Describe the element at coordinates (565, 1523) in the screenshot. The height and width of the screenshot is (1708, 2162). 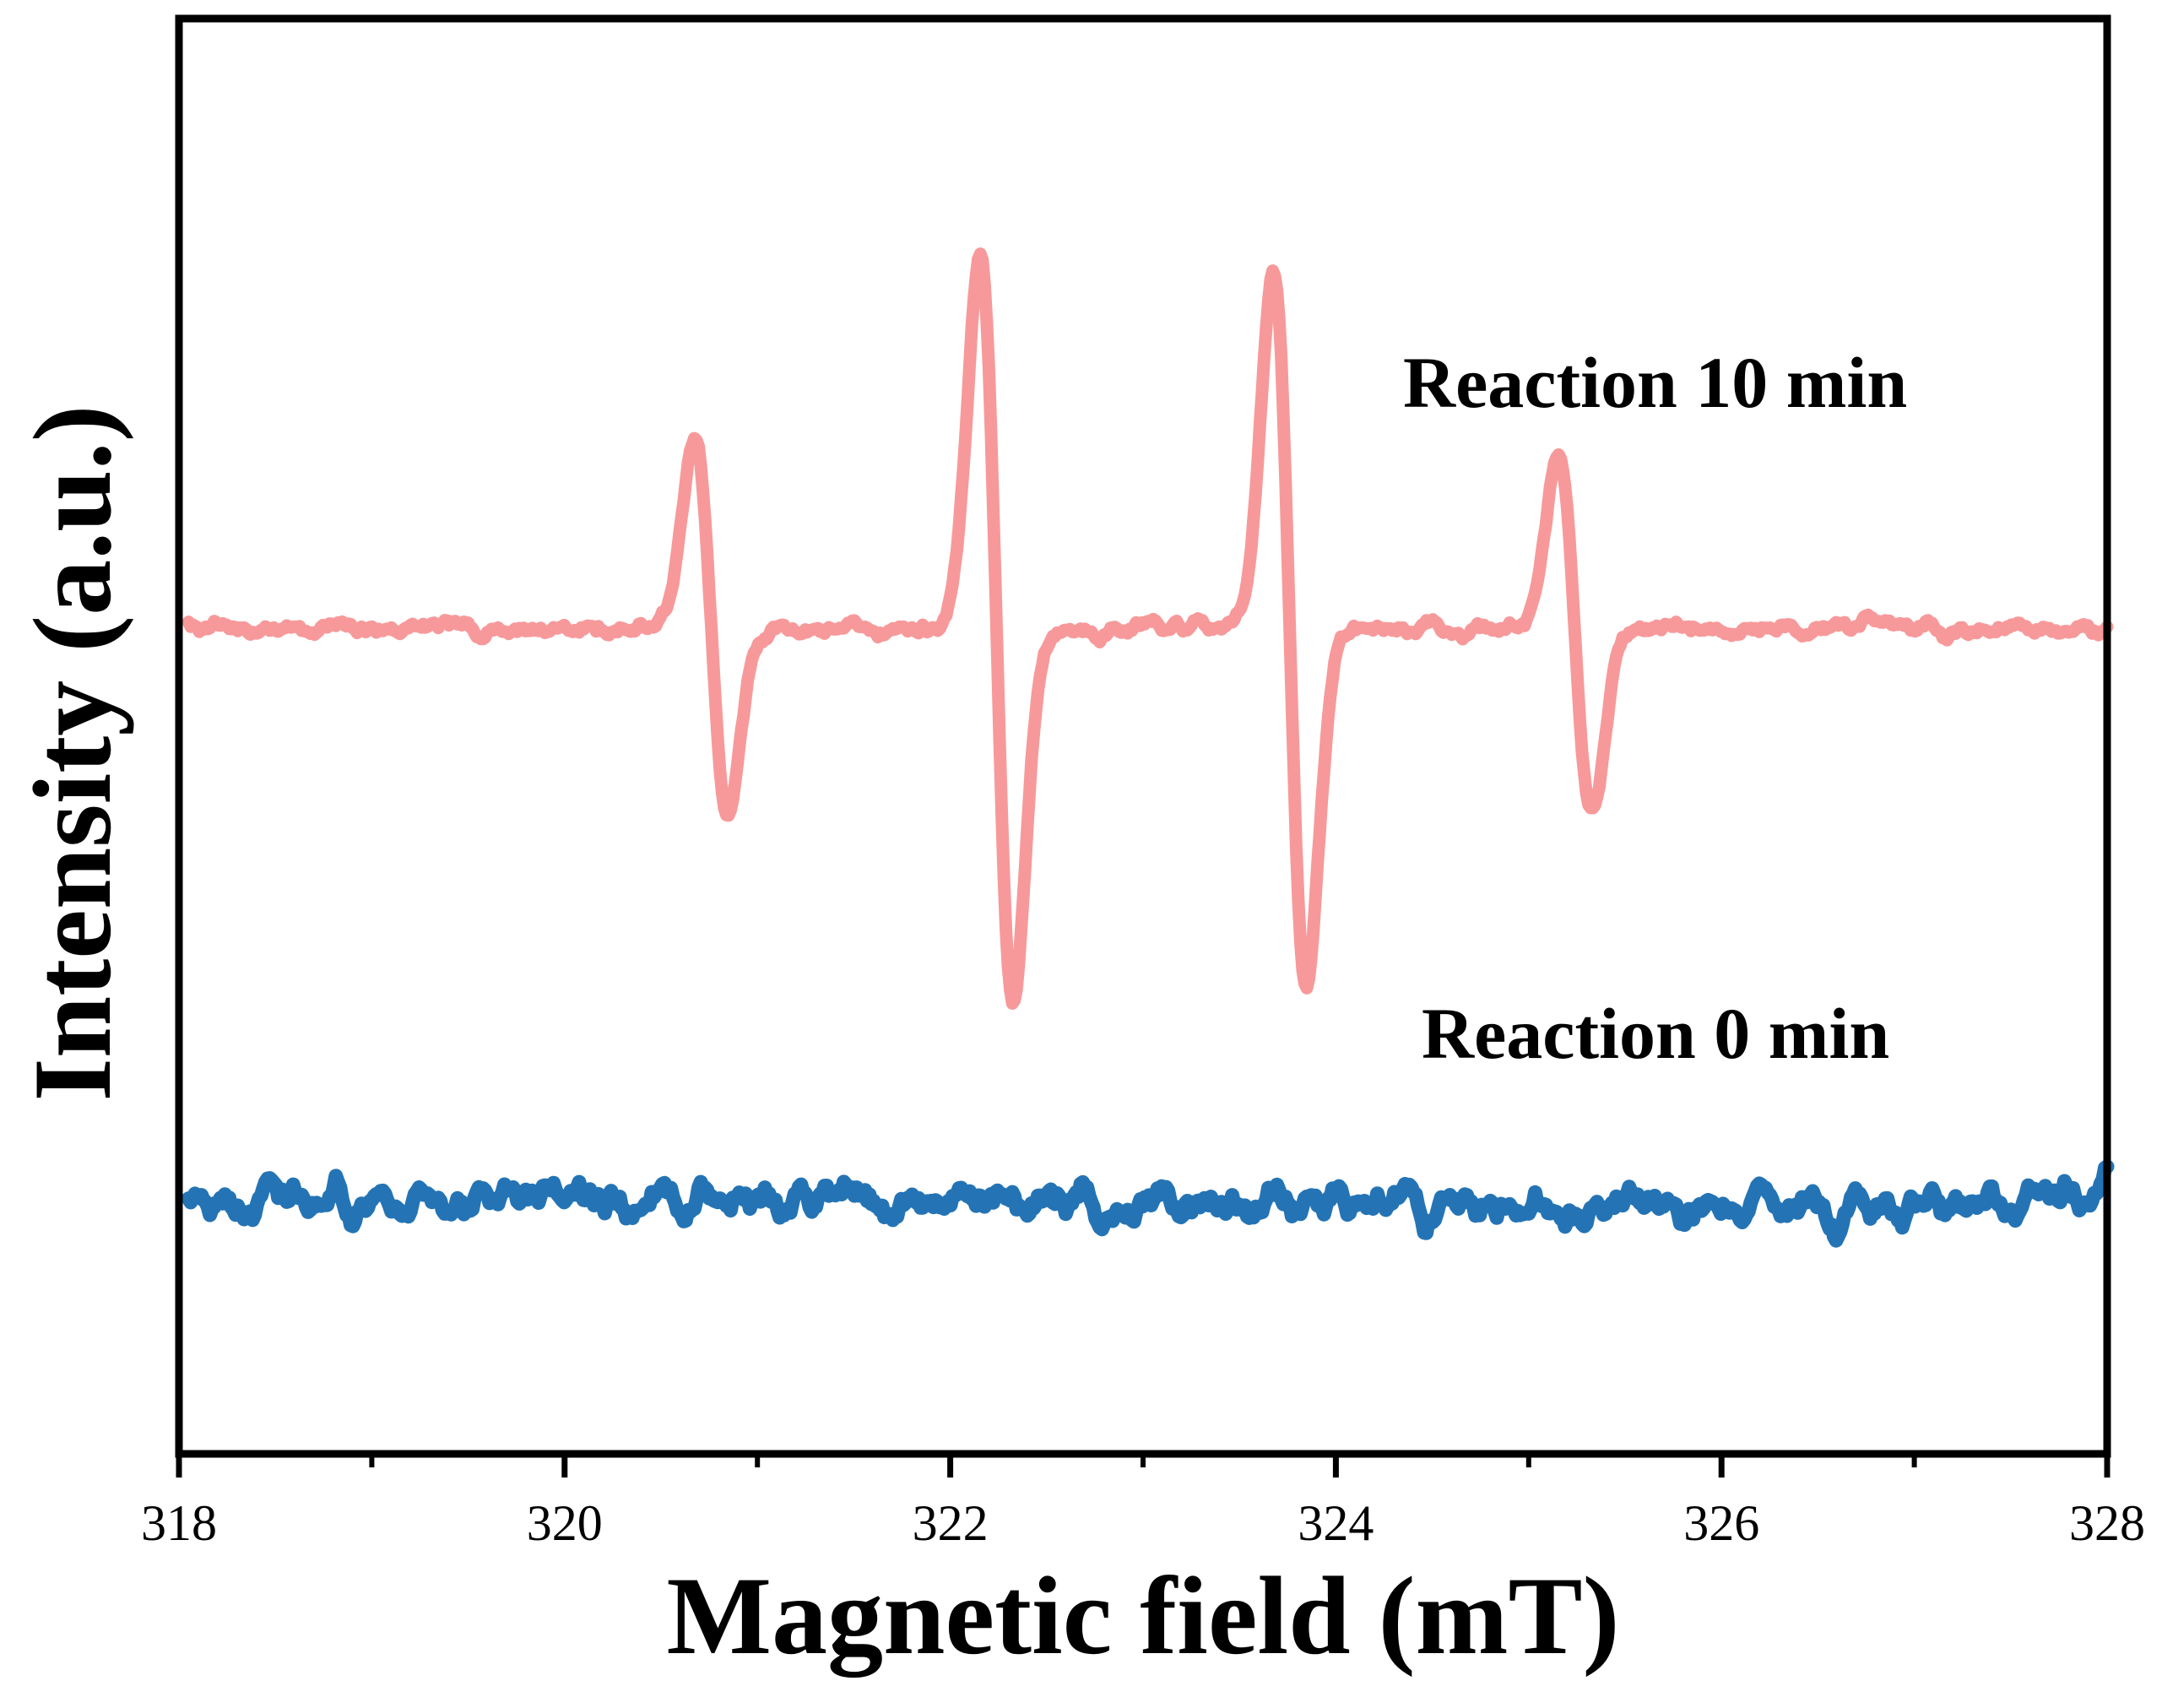
I see `x-tick-label: 320` at that location.